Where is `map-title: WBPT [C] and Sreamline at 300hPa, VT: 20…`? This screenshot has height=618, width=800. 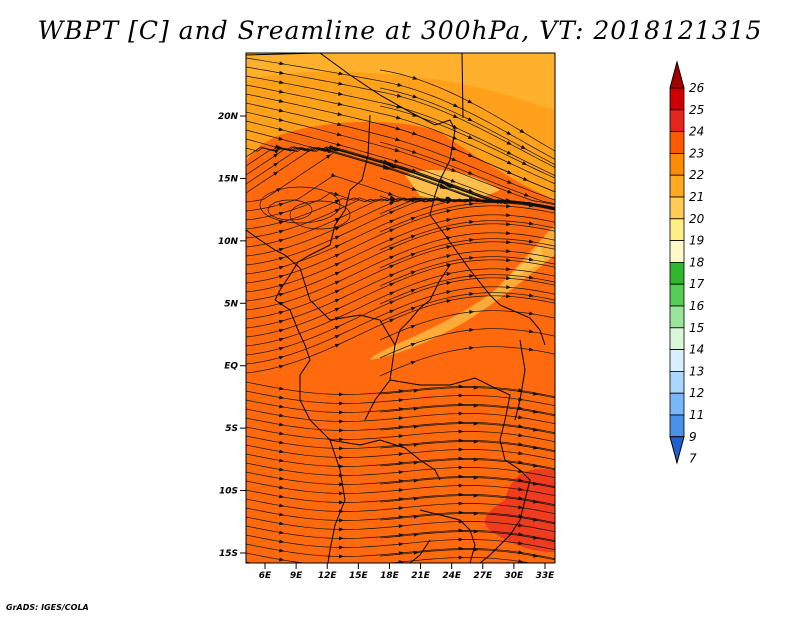
map-title: WBPT [C] and Sreamline at 300hPa, VT: 20… is located at coordinates (400, 30).